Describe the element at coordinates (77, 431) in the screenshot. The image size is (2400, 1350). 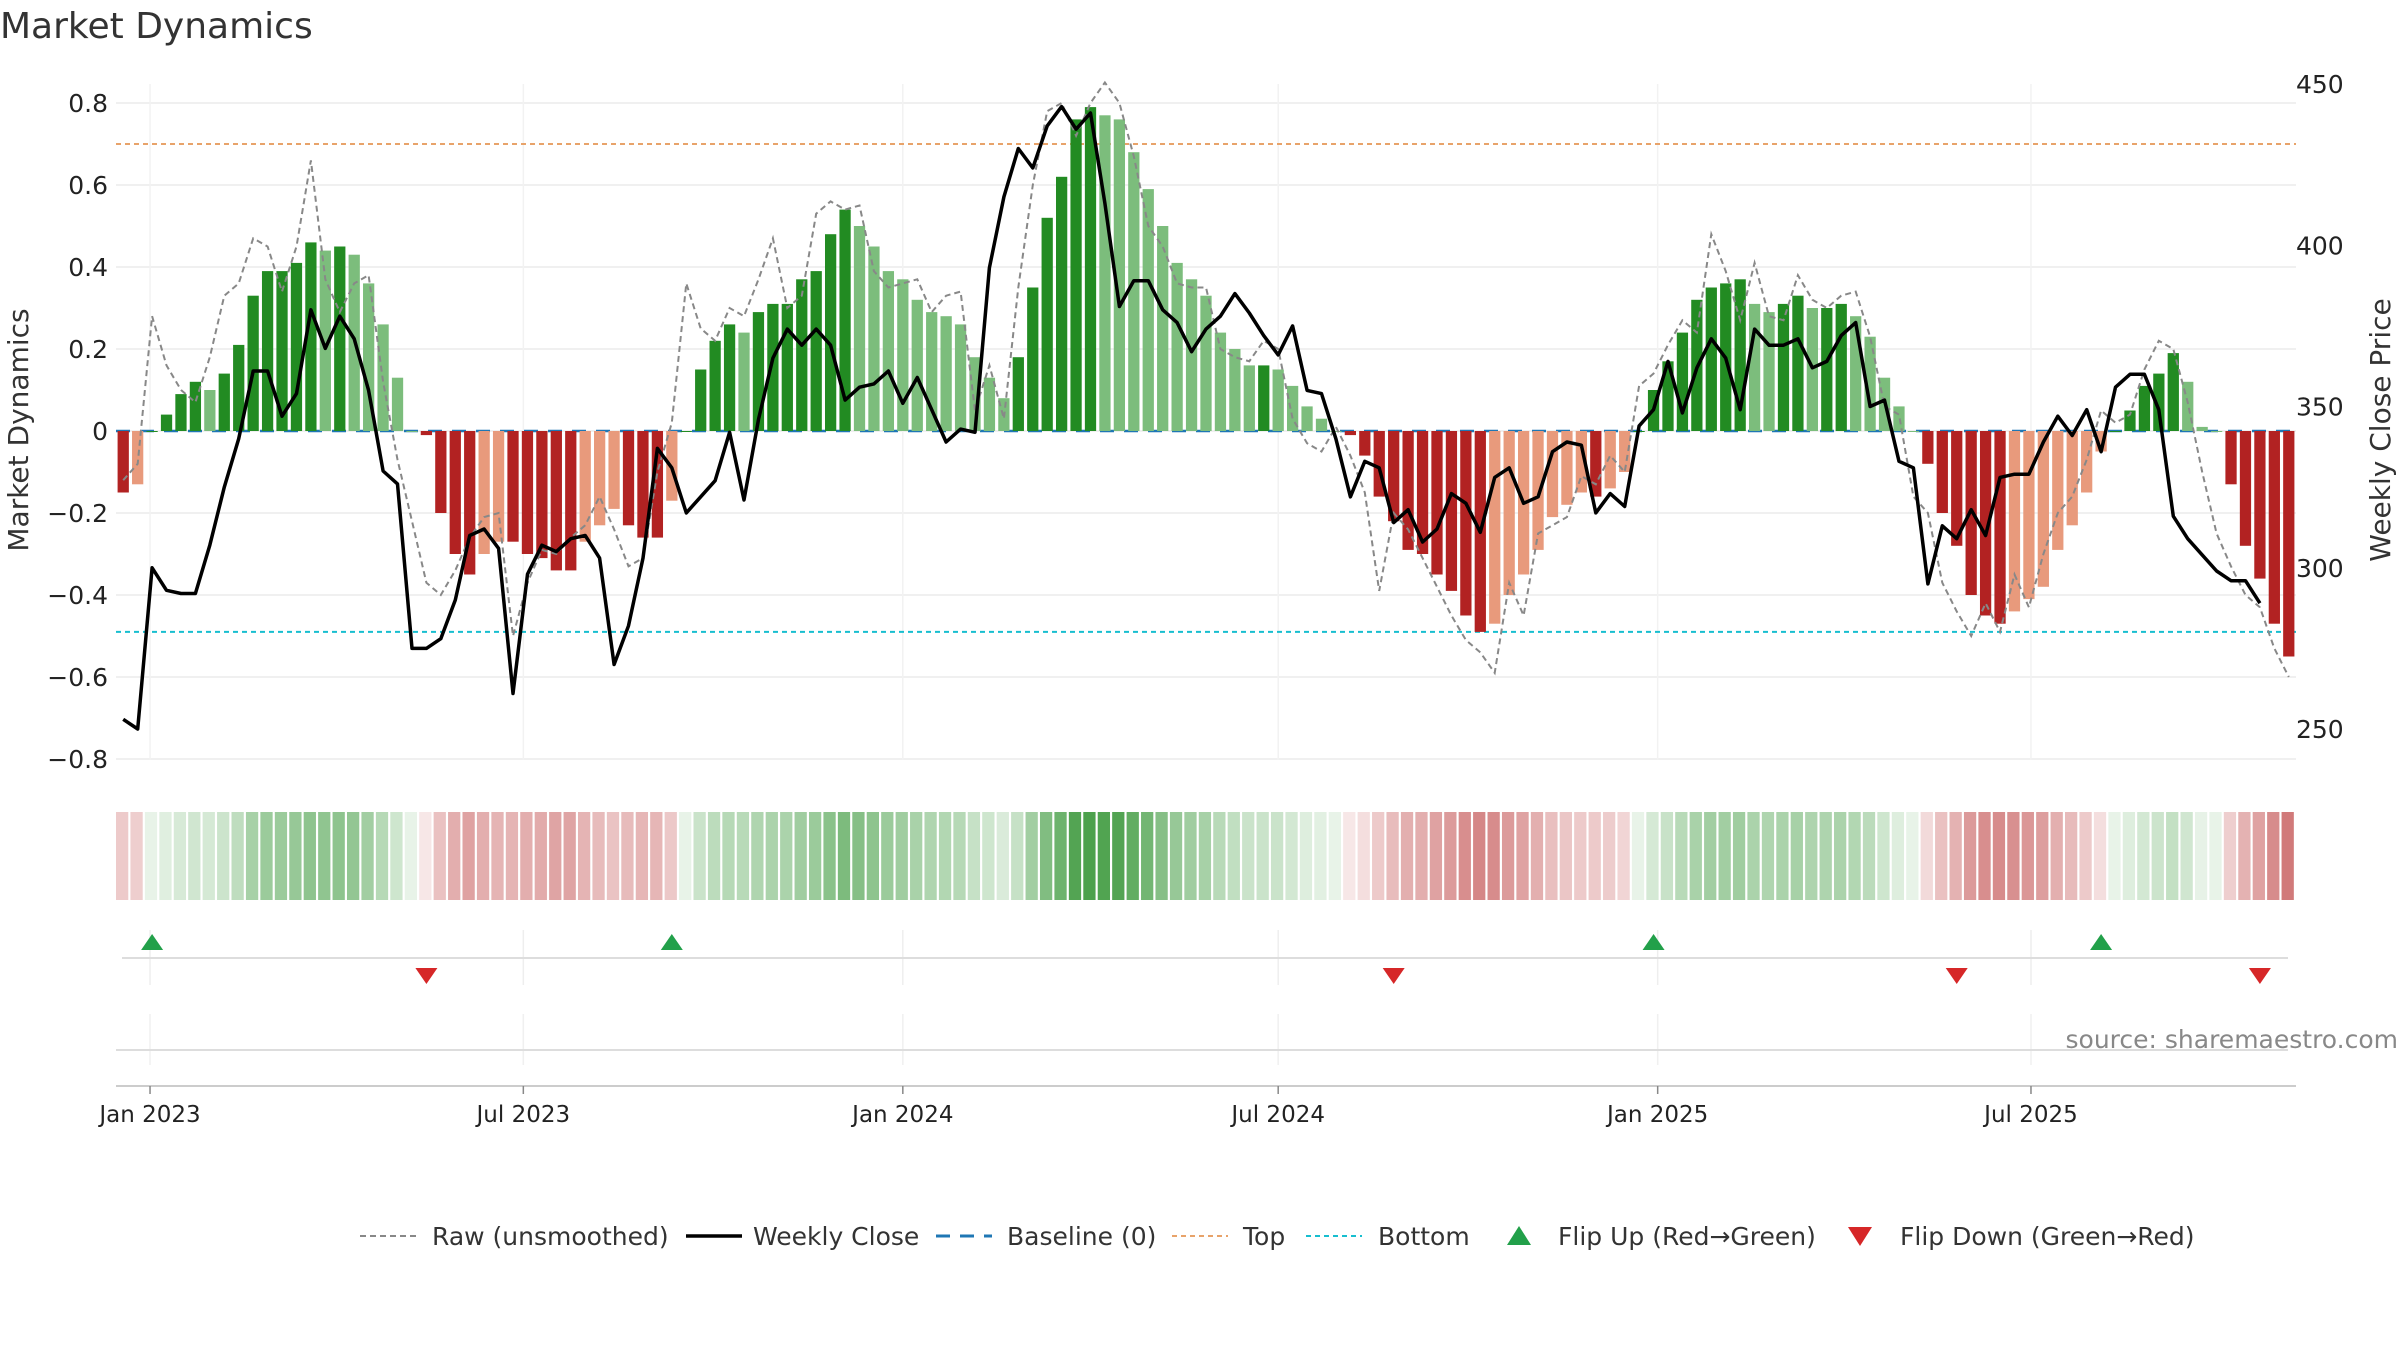
I see `y-axis-left: 0.8 0.6 0.4 0.2 0 −0.2 −0.4 −0.6 −0.8` at that location.